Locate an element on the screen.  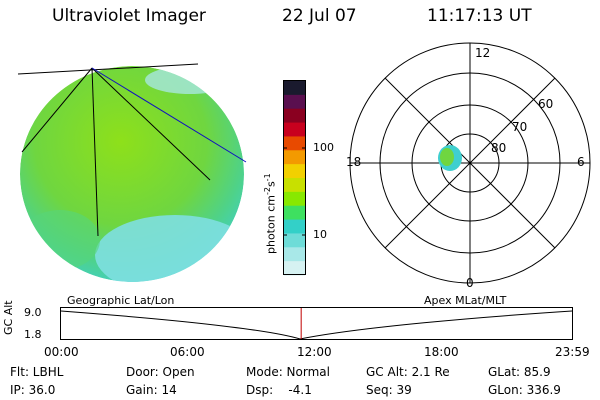
orbit-left-title: Geographic Lat/Lon is located at coordinates (121, 300).